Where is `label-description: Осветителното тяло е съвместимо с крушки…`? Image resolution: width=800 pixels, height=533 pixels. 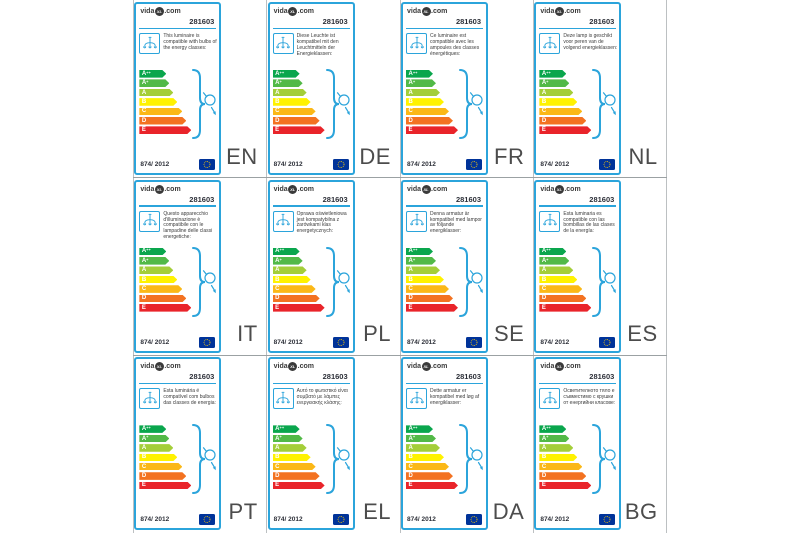 label-description: Осветителното тяло е съвместимо с крушки… is located at coordinates (589, 397).